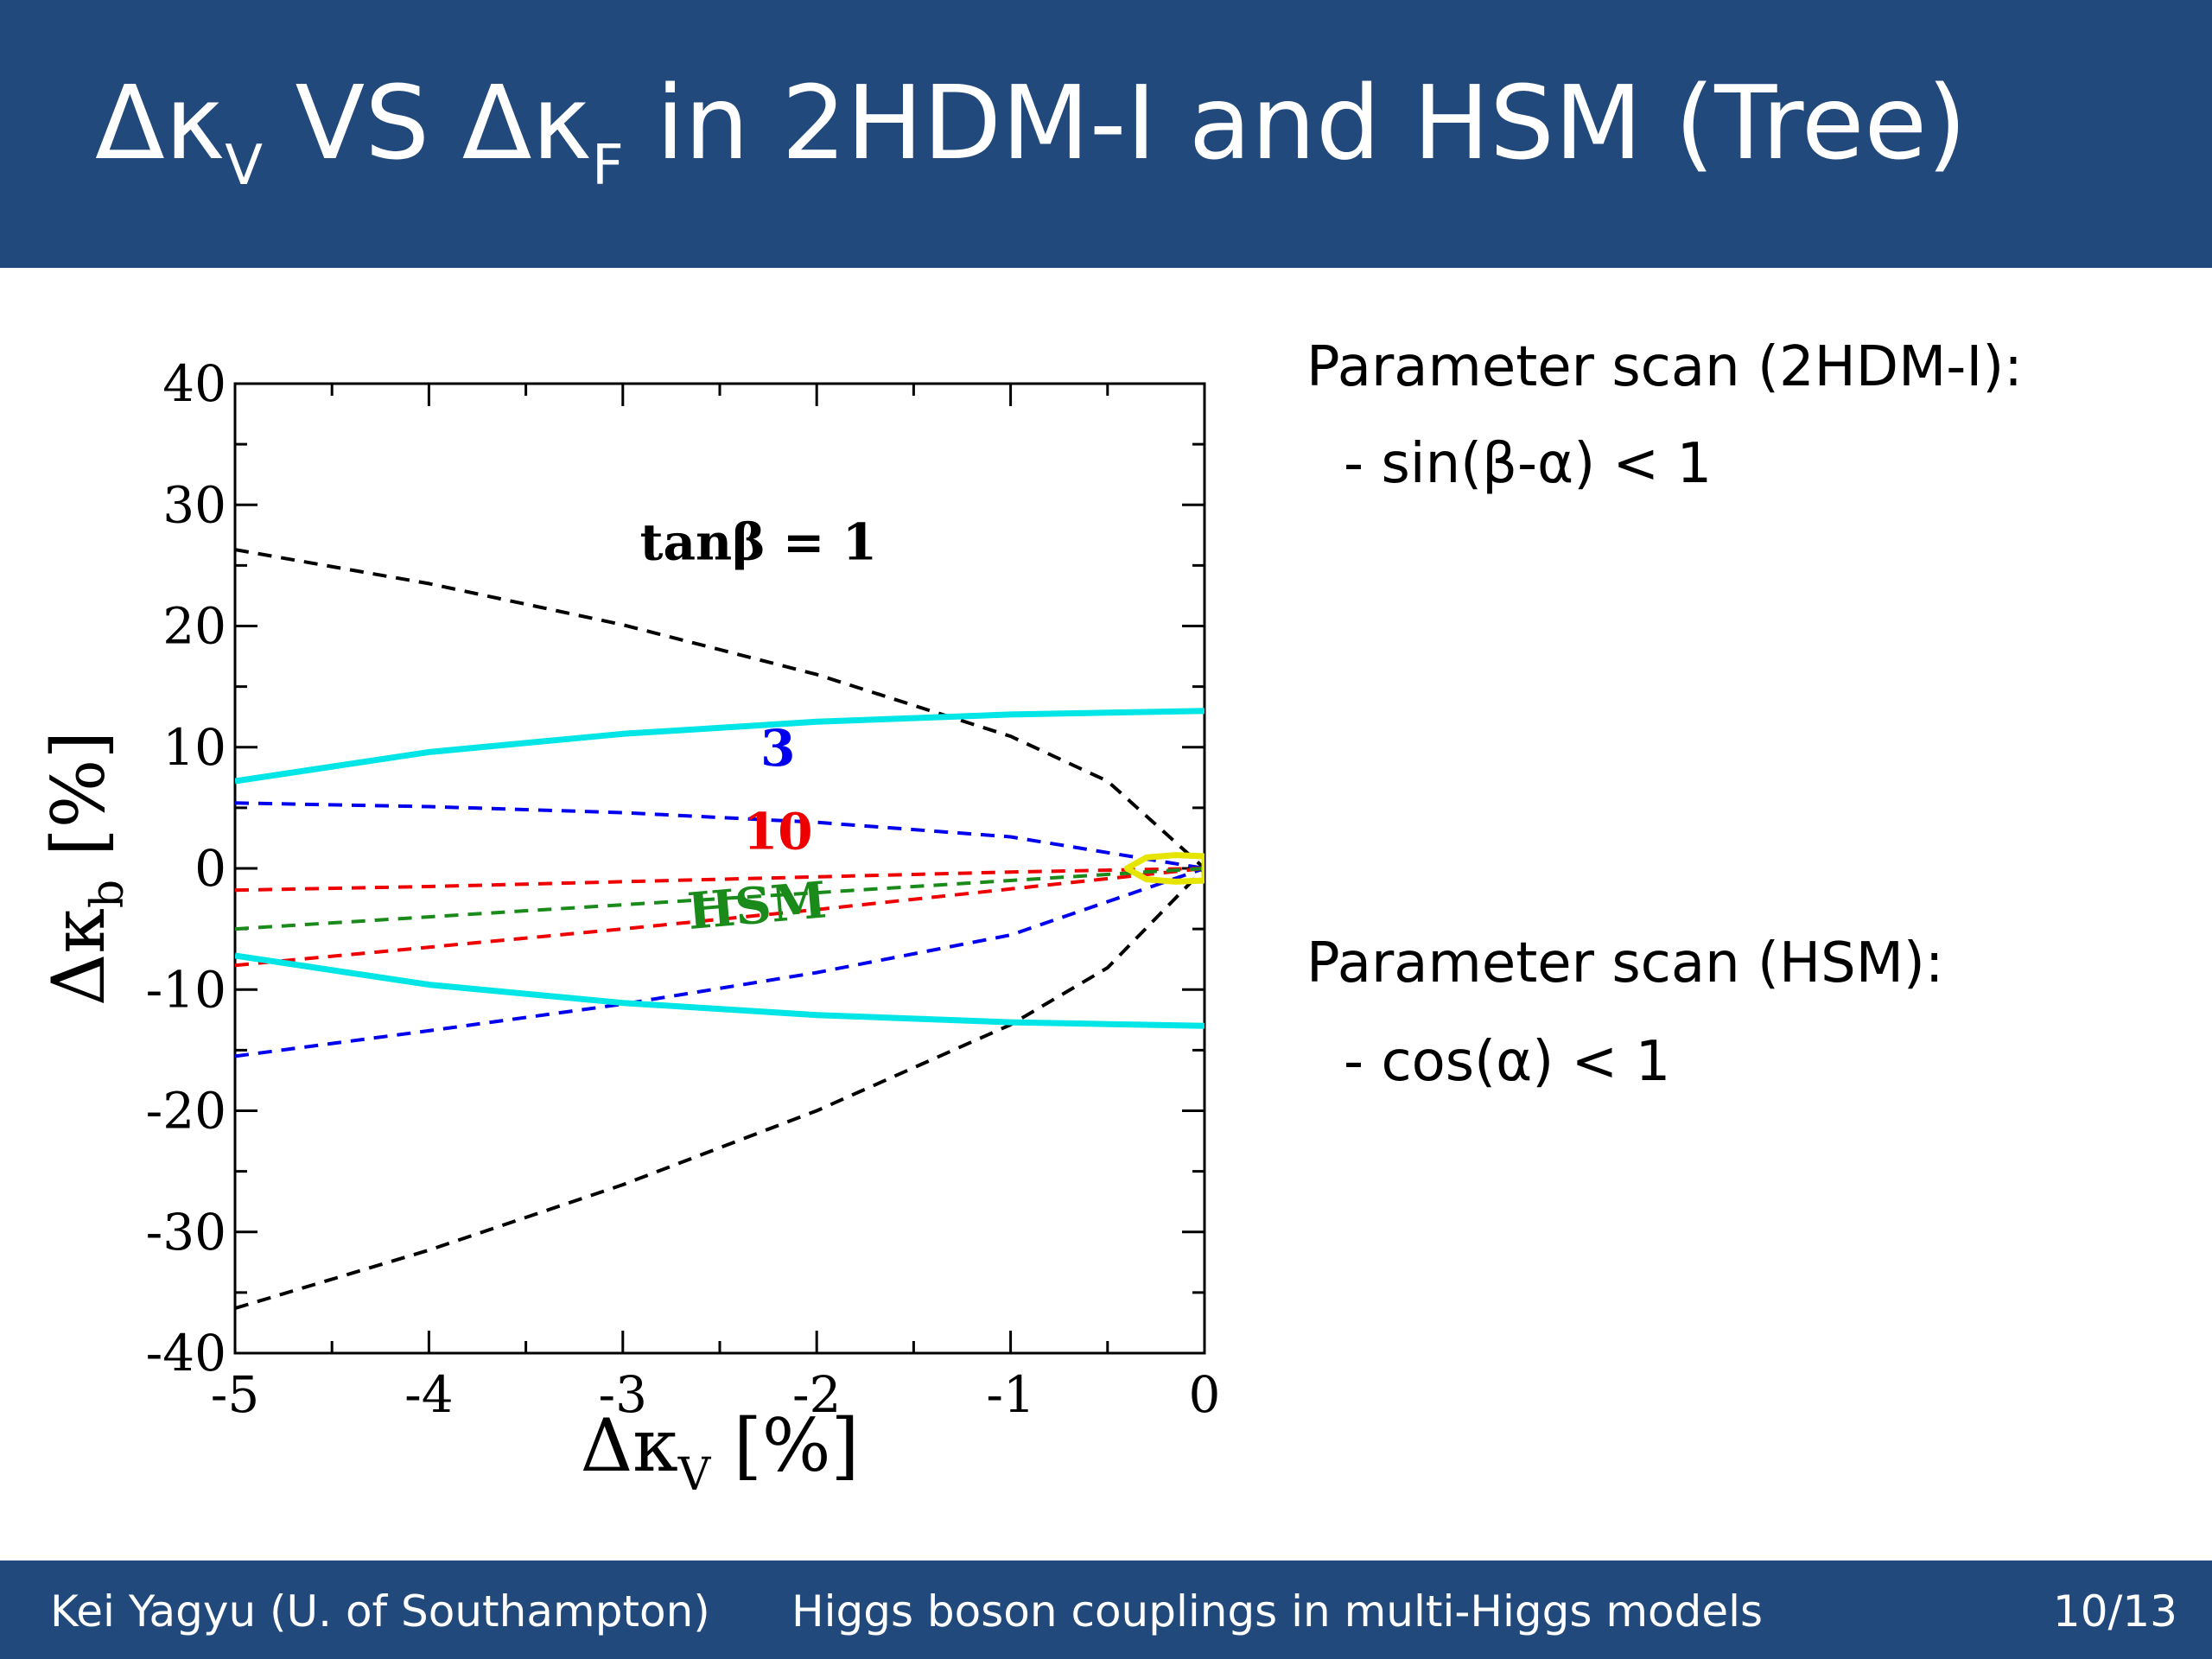  I want to click on title-sub-f: F, so click(607, 166).